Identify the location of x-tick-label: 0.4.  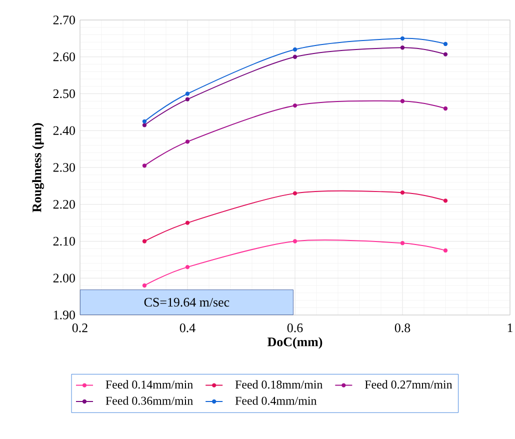
(188, 328).